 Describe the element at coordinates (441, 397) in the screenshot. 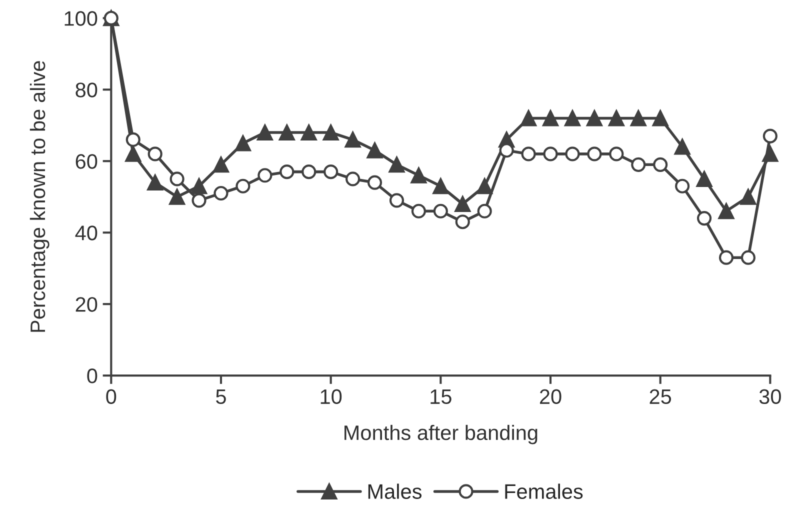

I see `x-tick-label: 15` at that location.